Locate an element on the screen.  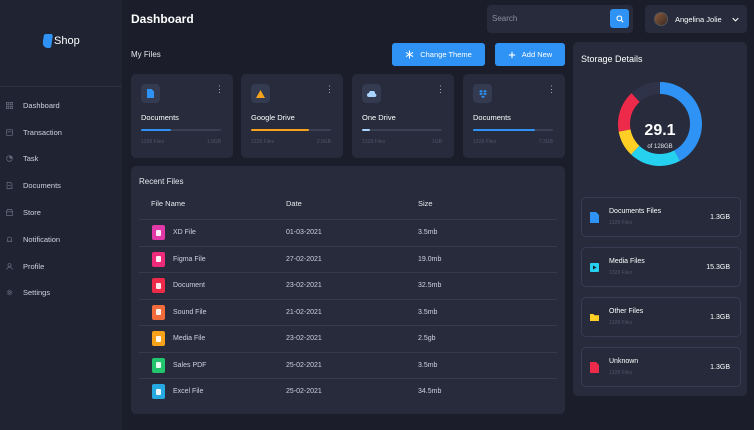
gear-icon is located at coordinates (9, 293).